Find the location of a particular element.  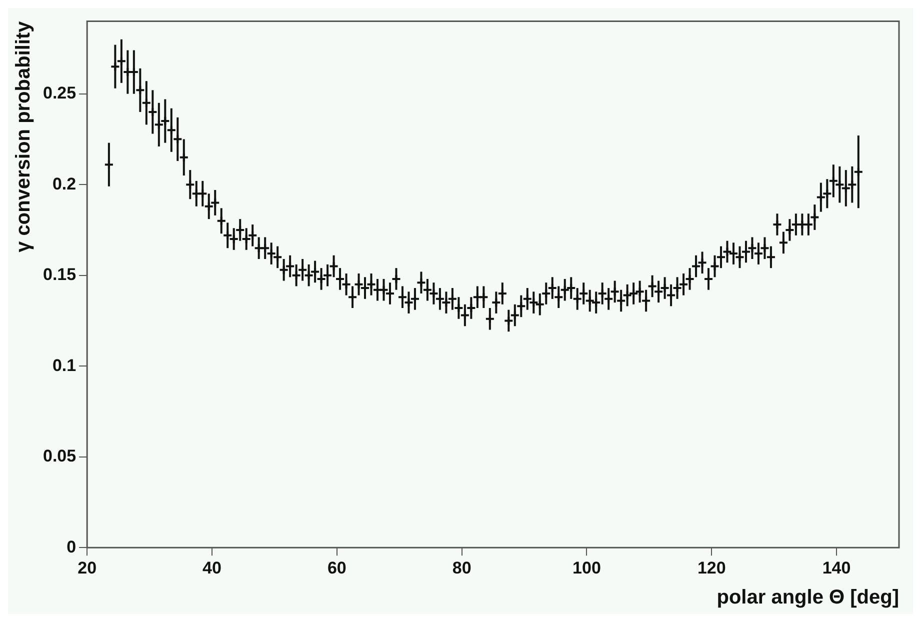

y-tick-label: 0.2 is located at coordinates (64, 184).